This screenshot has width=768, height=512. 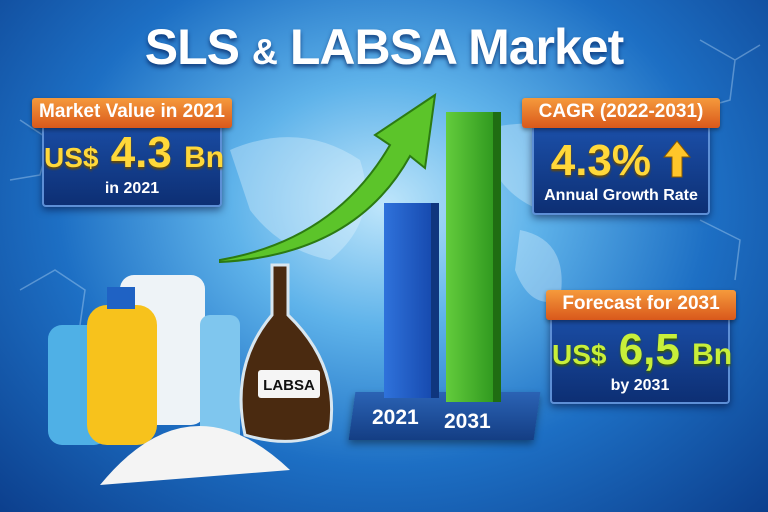 What do you see at coordinates (621, 113) in the screenshot?
I see `cagr-ribbon: CAGR (2022-2031)` at bounding box center [621, 113].